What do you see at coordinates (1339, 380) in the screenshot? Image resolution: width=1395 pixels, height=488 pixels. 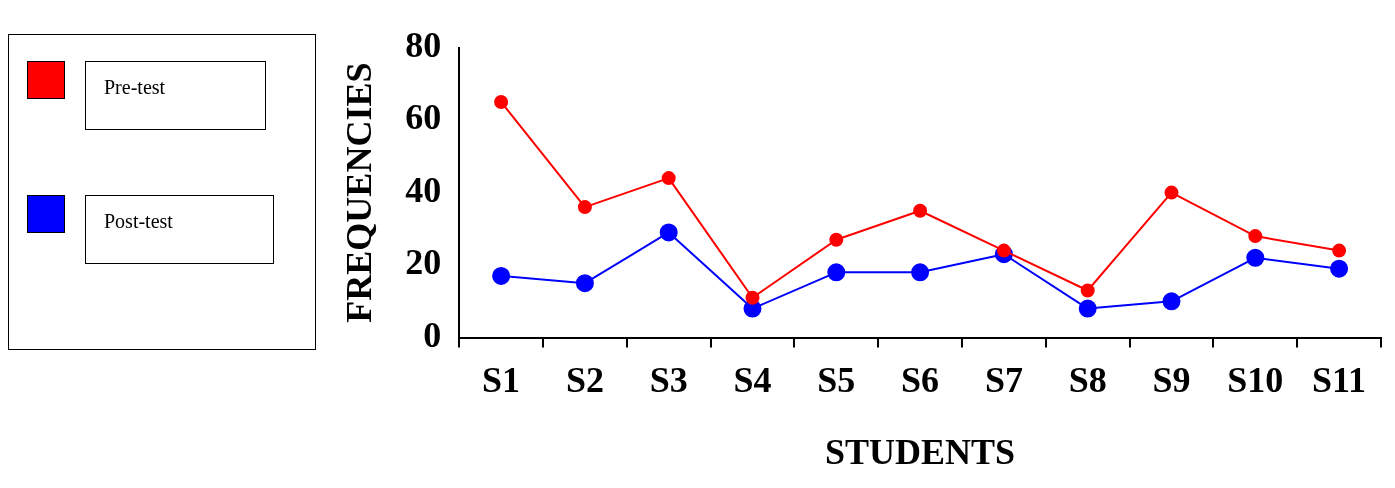 I see `x-tick-label: S11` at bounding box center [1339, 380].